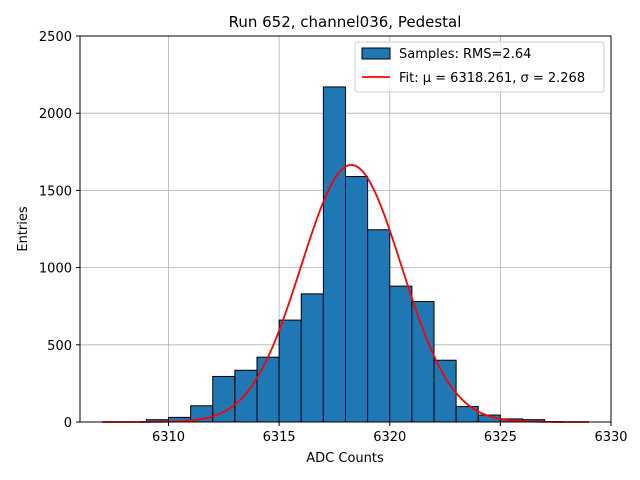  Describe the element at coordinates (345, 22) in the screenshot. I see `chart-title: Run 652, channel036, Pedestal` at that location.